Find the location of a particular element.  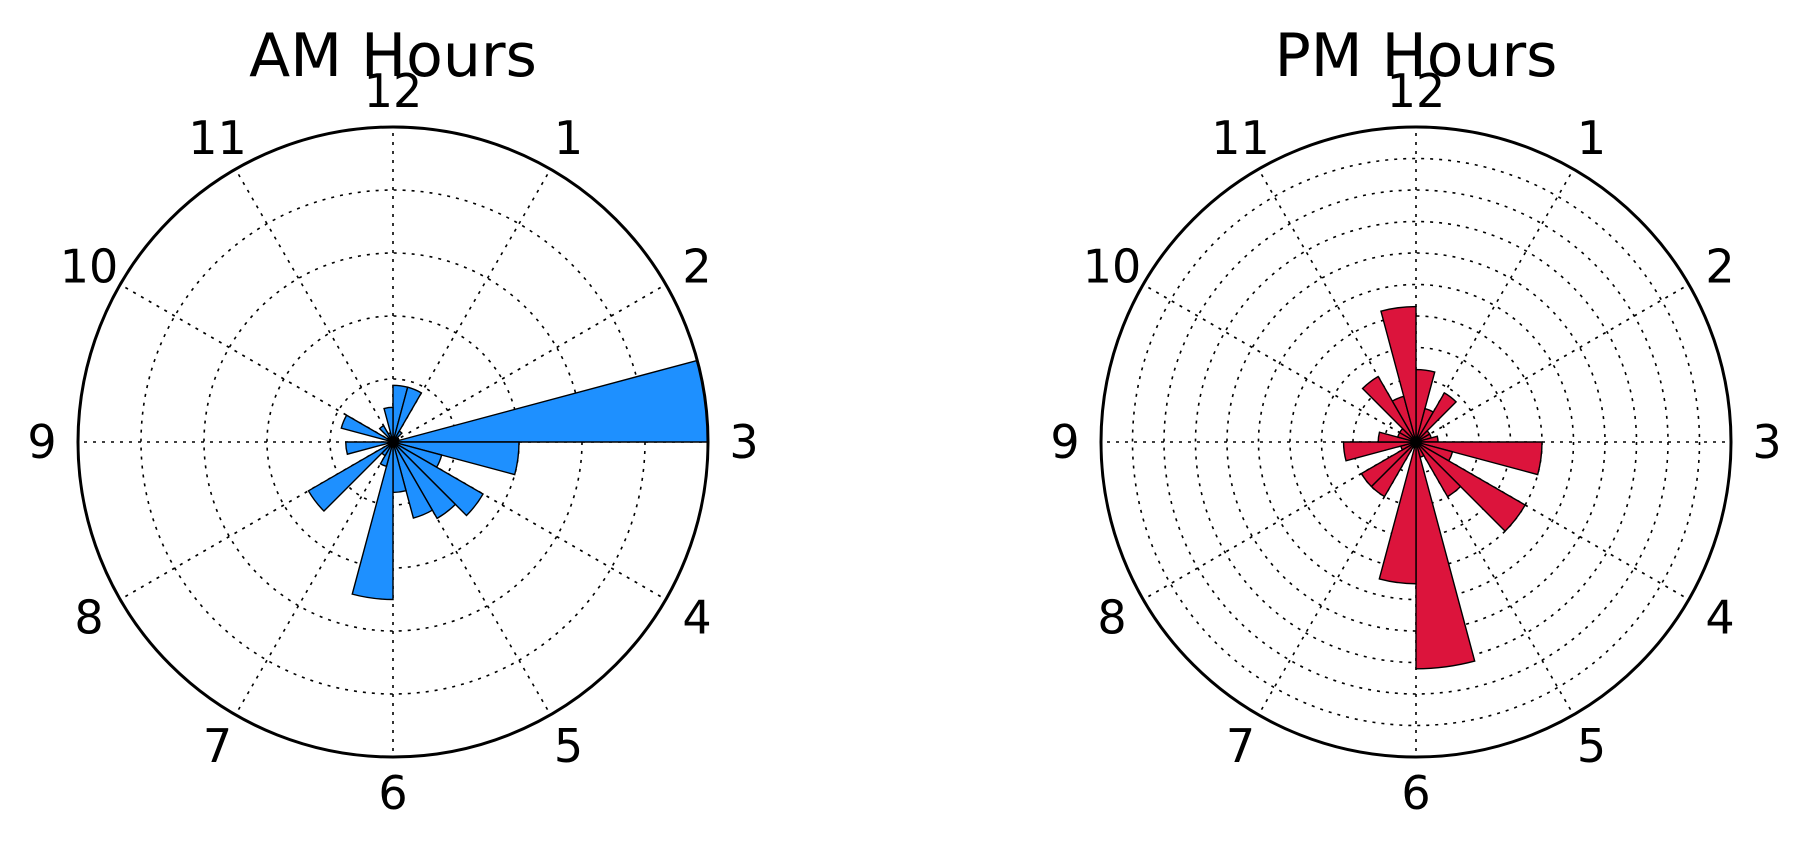

am-hour-label: 5 is located at coordinates (568, 746).